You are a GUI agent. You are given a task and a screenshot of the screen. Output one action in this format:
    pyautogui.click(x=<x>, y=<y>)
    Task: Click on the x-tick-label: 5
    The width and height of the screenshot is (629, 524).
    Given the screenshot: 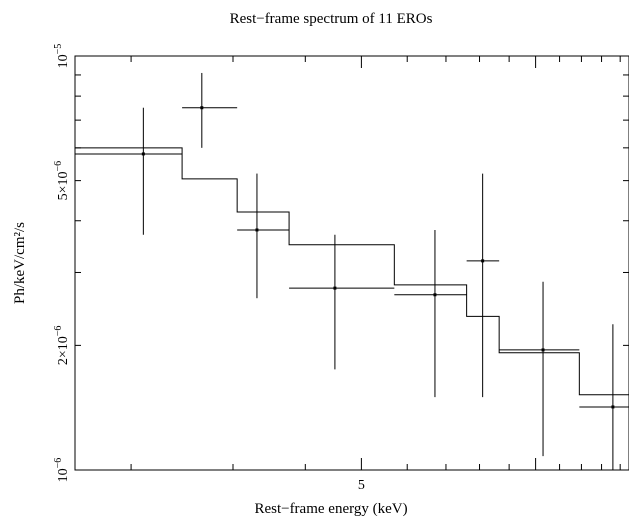 What is the action you would take?
    pyautogui.click(x=361, y=485)
    